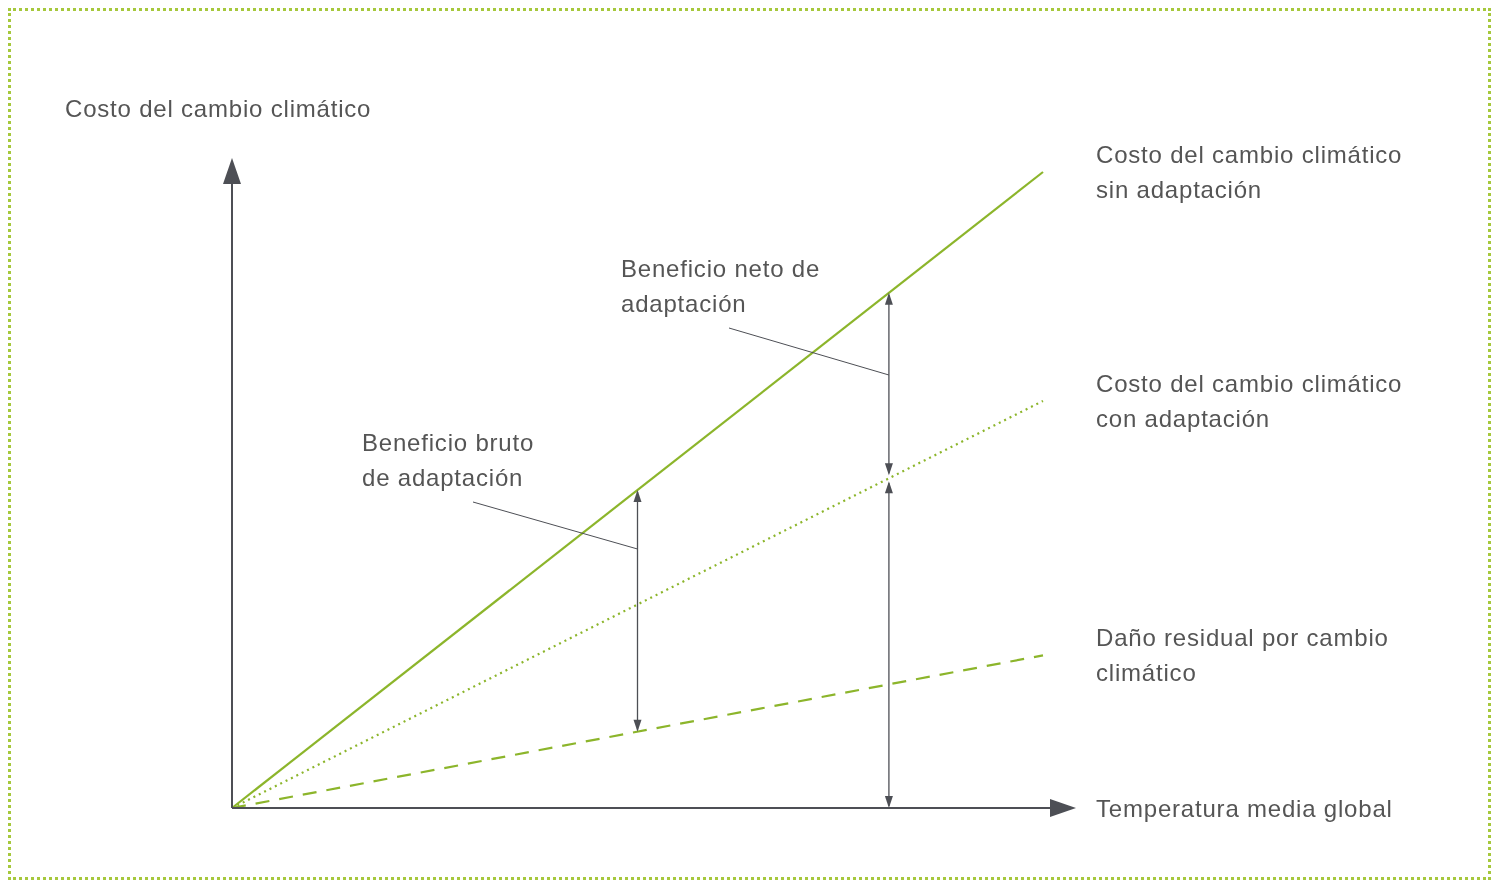 The width and height of the screenshot is (1499, 888). Describe the element at coordinates (1243, 656) in the screenshot. I see `text: Daño residual por cambio climático` at that location.